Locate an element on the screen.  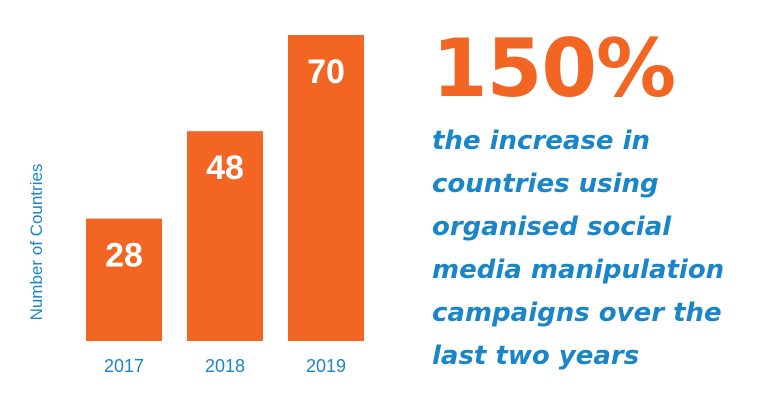
bar-value-label: 48 is located at coordinates (225, 168).